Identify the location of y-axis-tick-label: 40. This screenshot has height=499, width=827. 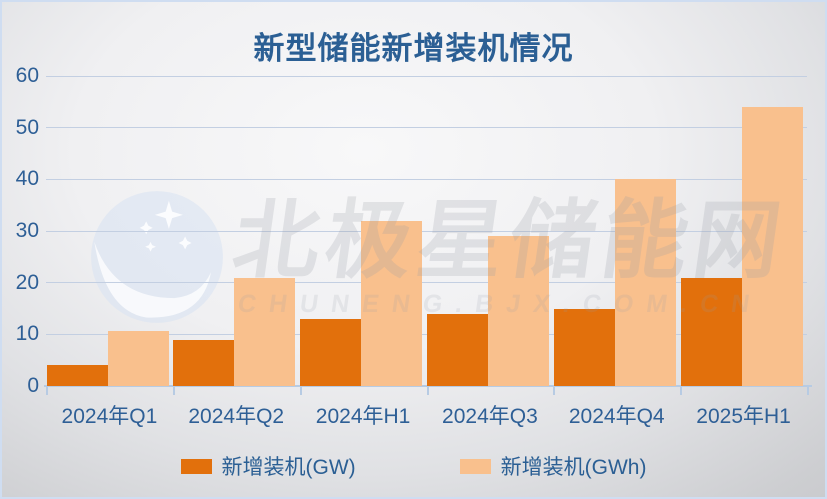
(27, 179).